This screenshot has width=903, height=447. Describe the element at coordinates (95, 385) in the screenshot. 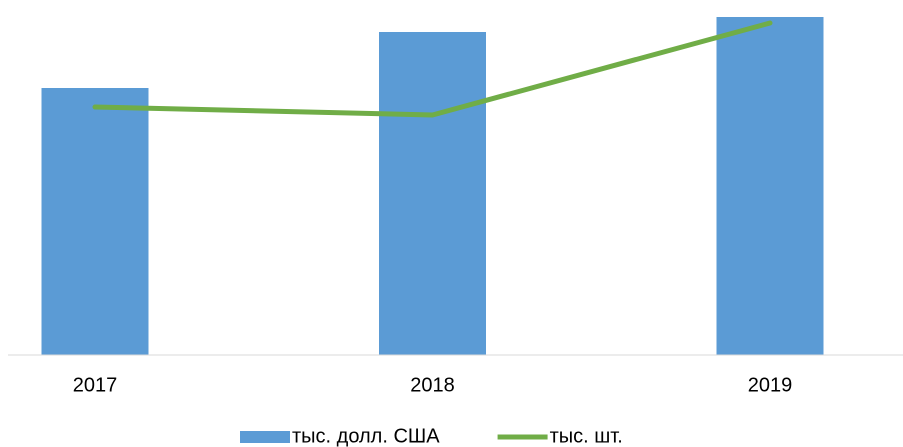

I see `x-tick-label: 2017` at that location.